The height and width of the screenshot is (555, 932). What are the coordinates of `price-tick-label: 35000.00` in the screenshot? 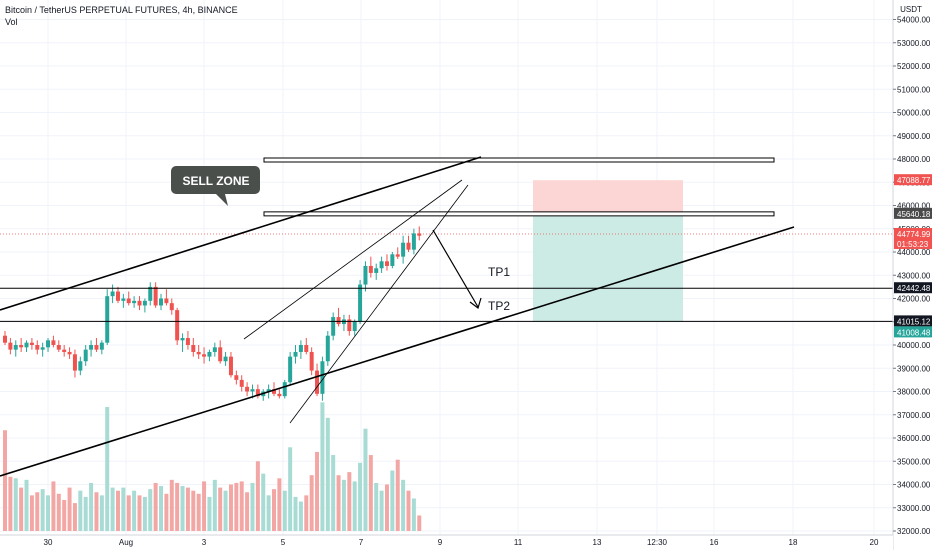 It's located at (914, 461).